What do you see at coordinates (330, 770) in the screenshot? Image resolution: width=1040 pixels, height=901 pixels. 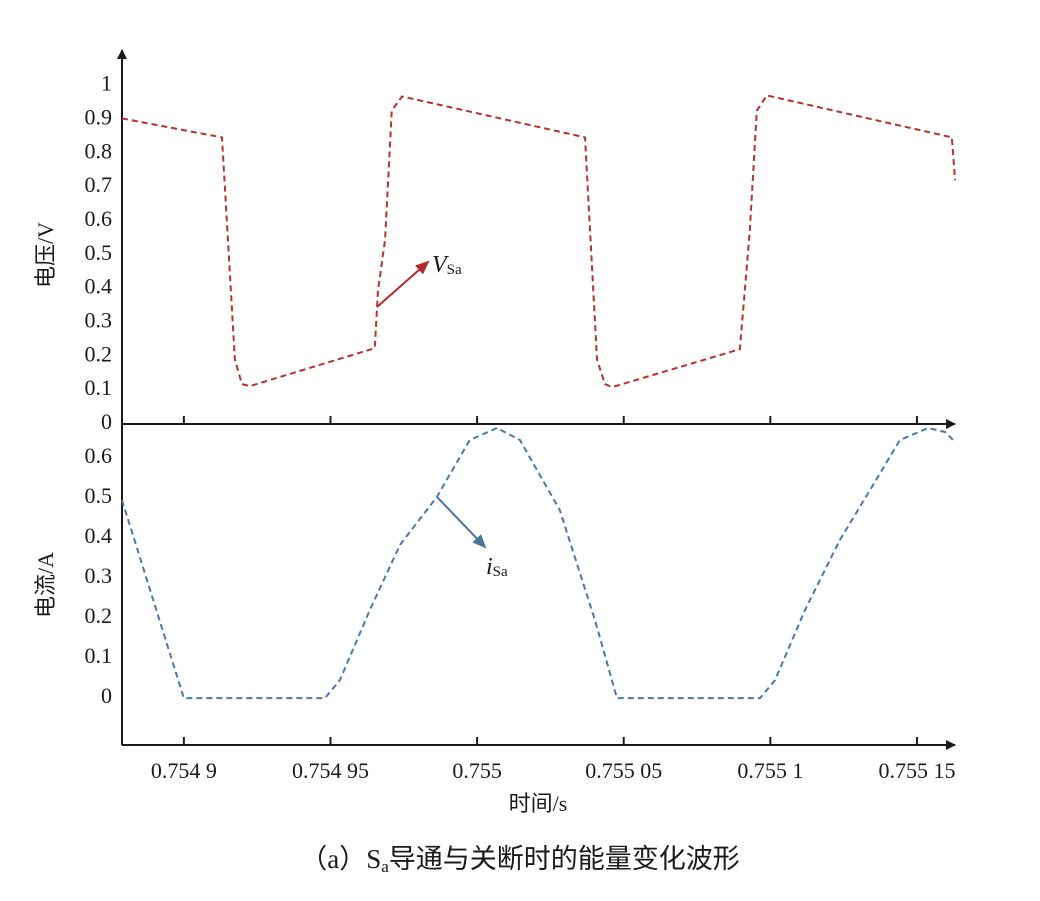 I see `x-tick-label: 0.754 95` at bounding box center [330, 770].